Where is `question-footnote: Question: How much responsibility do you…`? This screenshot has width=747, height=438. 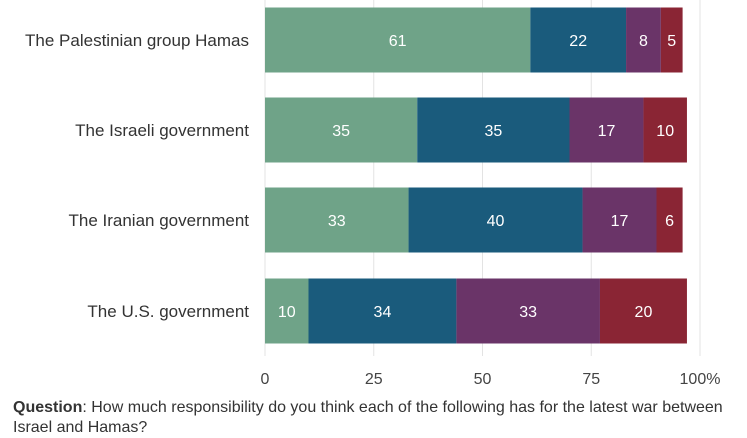
question-footnote: Question: How much responsibility do you… is located at coordinates (373, 418).